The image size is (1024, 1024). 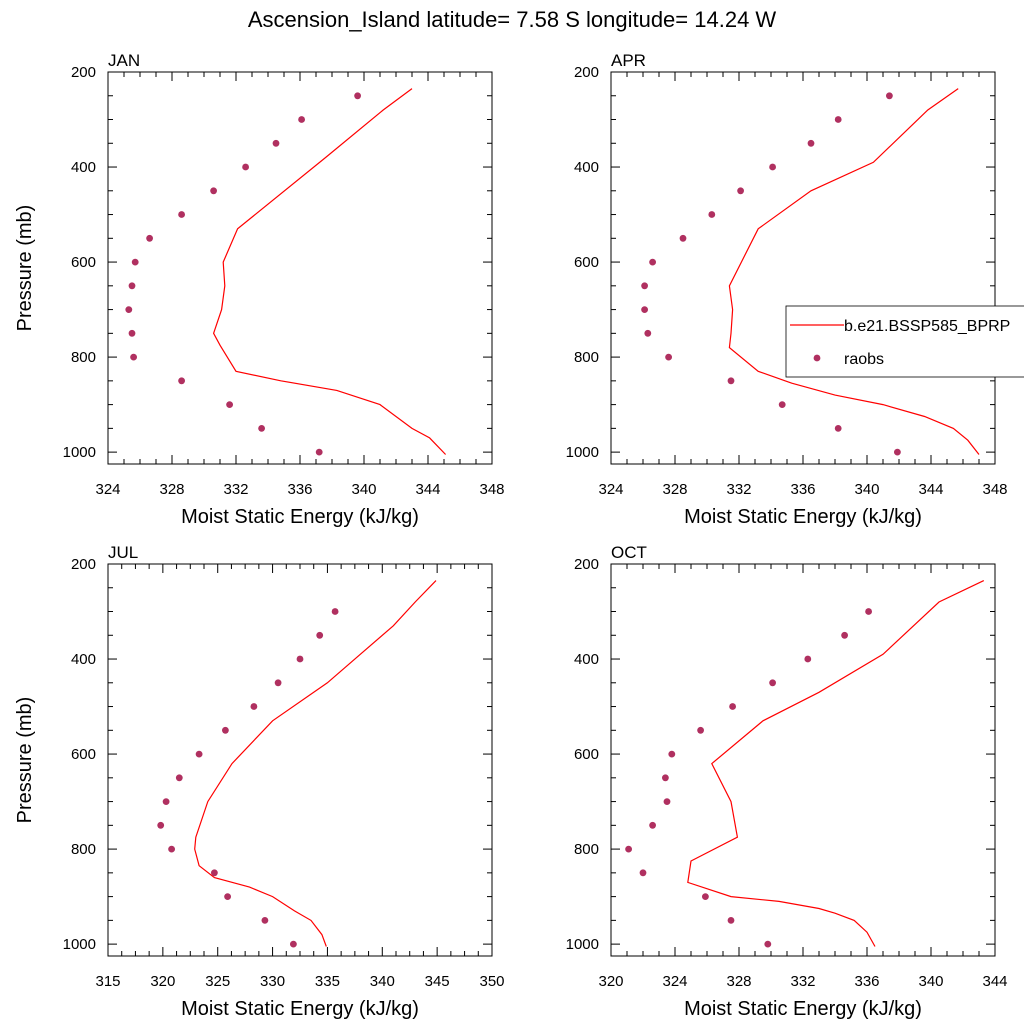 I want to click on x-tick-label: 335, so click(x=327, y=981).